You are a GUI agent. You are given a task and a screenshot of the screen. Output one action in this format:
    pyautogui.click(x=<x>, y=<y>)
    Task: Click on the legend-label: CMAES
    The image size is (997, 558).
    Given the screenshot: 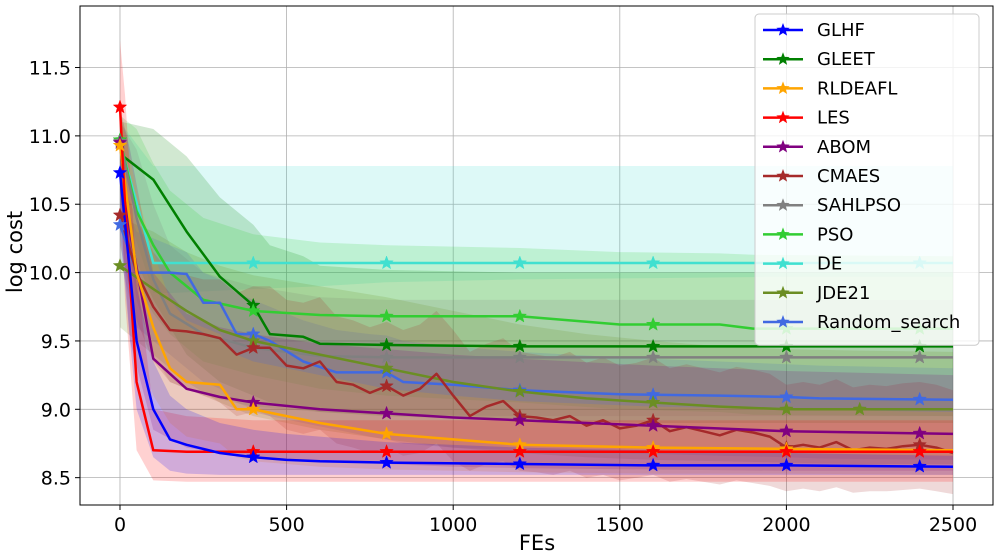 What is the action you would take?
    pyautogui.click(x=848, y=176)
    